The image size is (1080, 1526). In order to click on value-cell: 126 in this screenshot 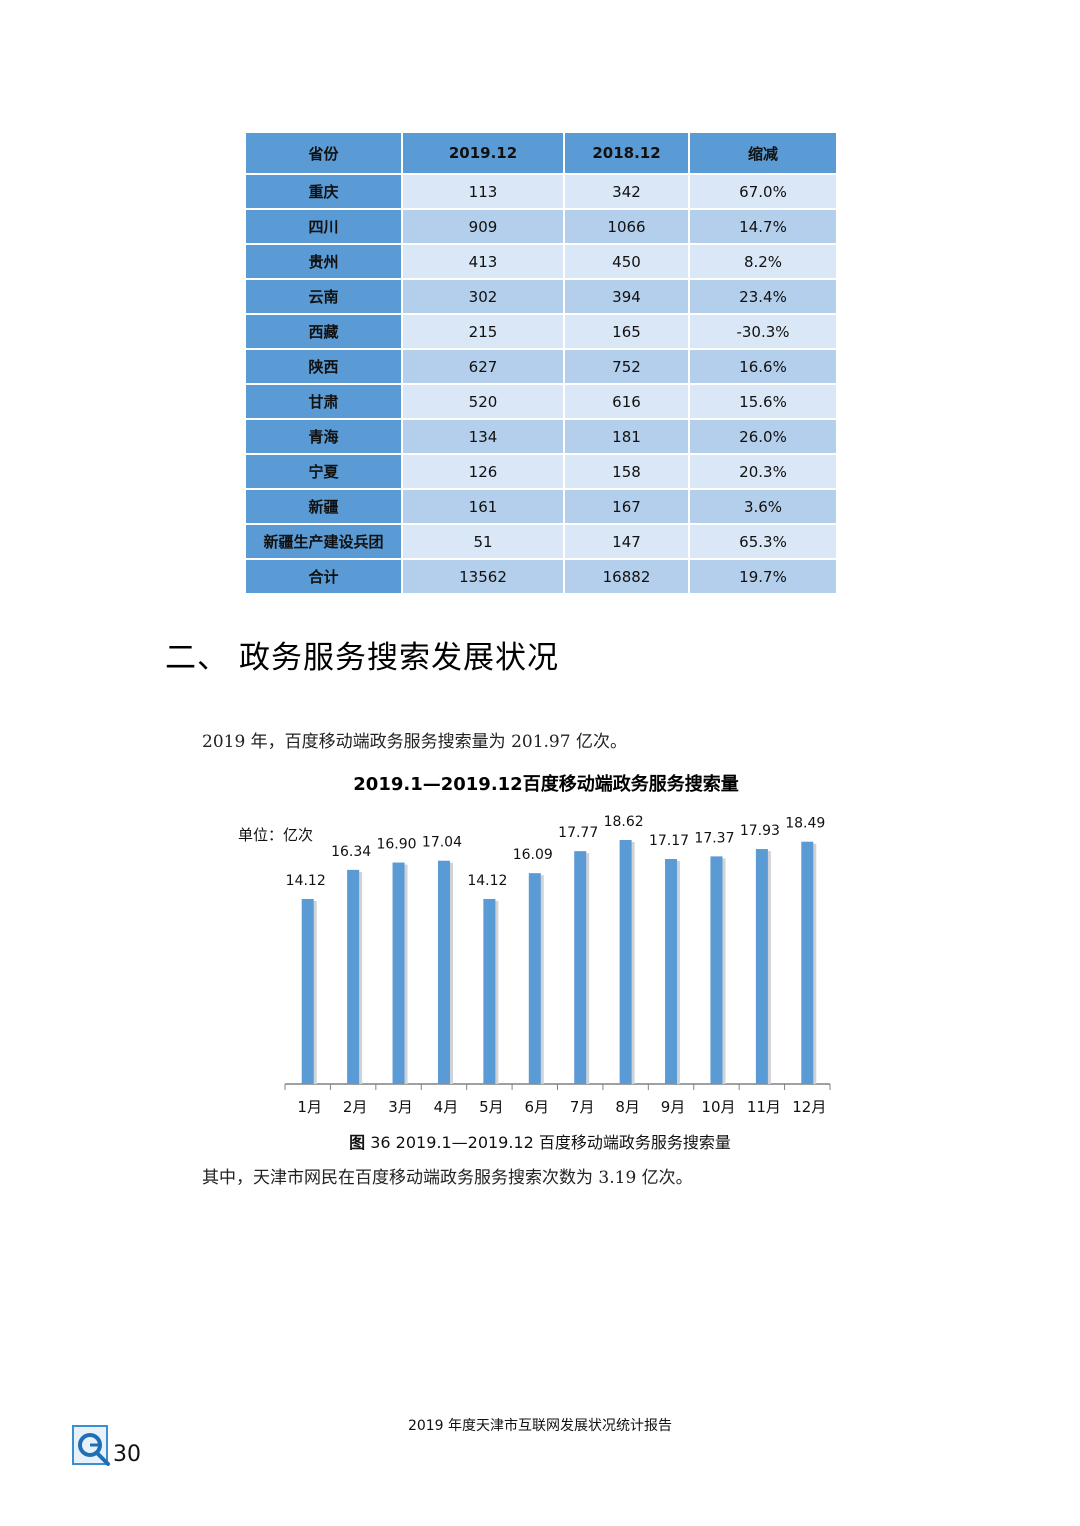, I will do `click(483, 471)`.